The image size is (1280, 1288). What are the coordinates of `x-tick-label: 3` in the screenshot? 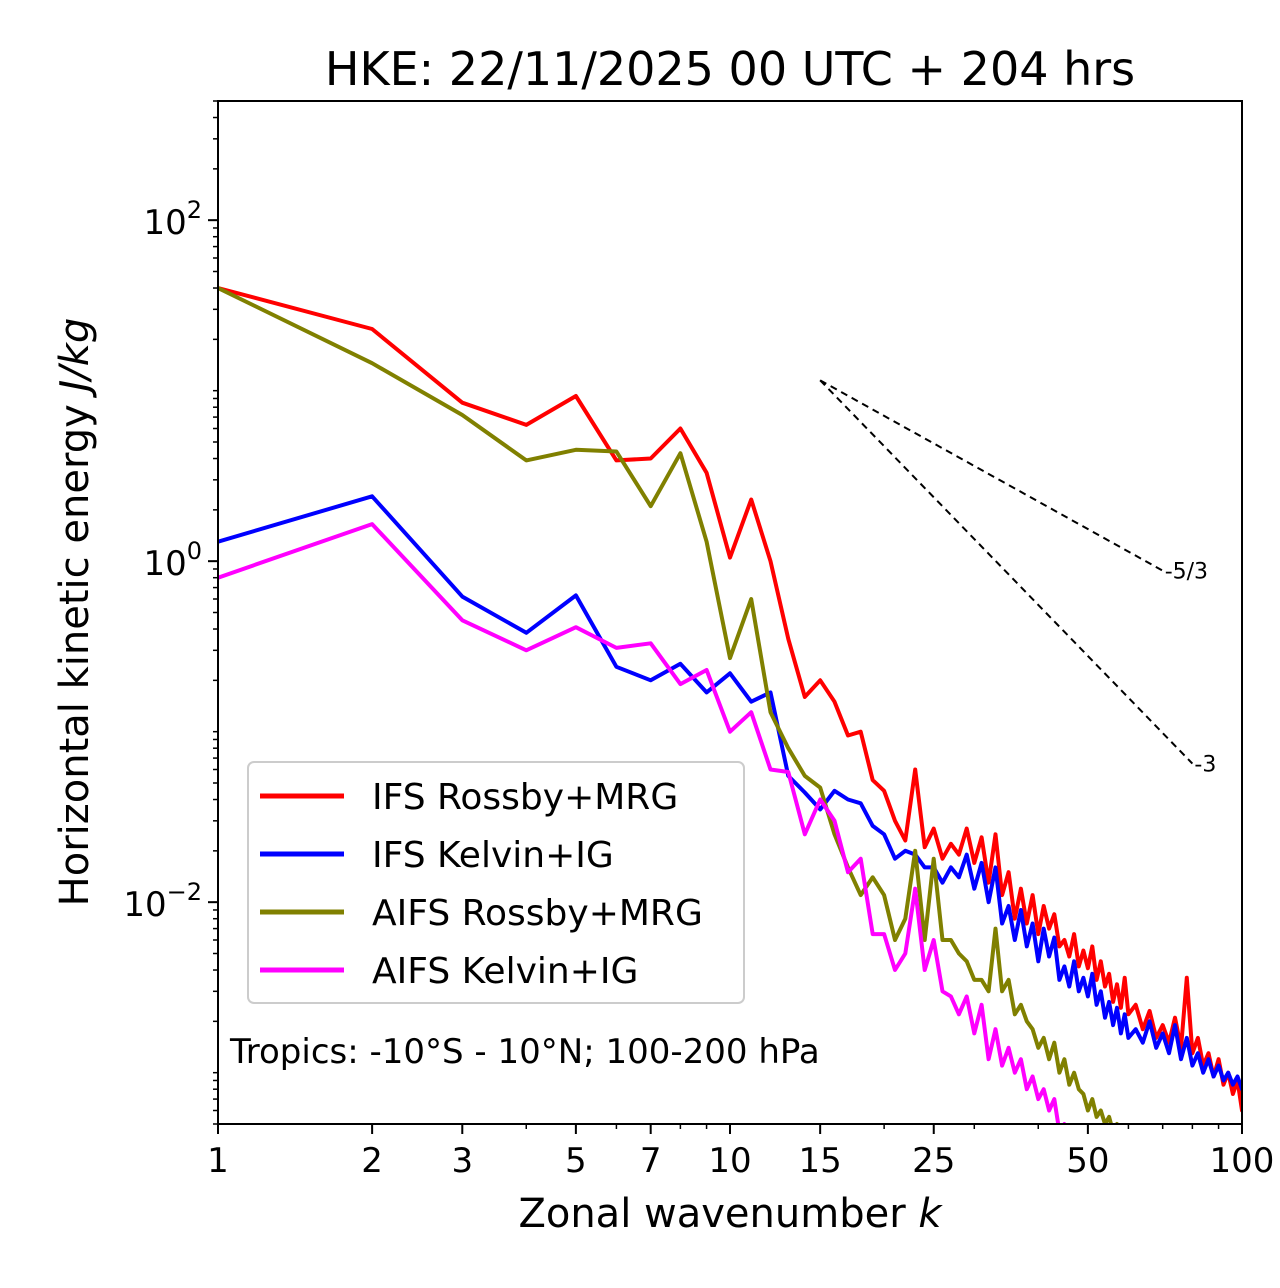 It's located at (462, 1161).